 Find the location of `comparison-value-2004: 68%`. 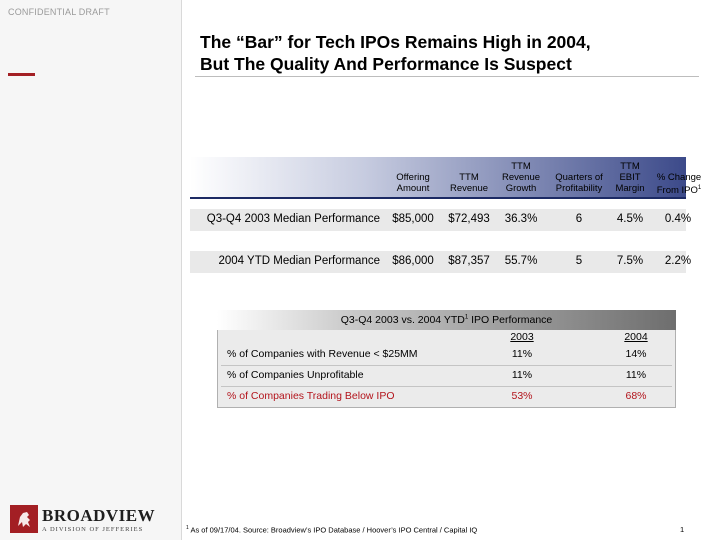

comparison-value-2004: 68% is located at coordinates (636, 396).